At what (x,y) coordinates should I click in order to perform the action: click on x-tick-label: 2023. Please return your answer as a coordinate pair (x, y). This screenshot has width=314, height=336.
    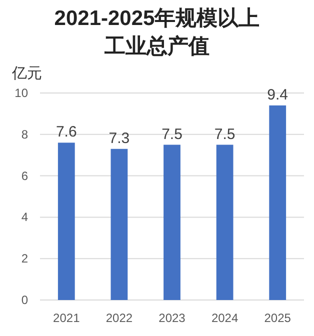
    Looking at the image, I should click on (172, 318).